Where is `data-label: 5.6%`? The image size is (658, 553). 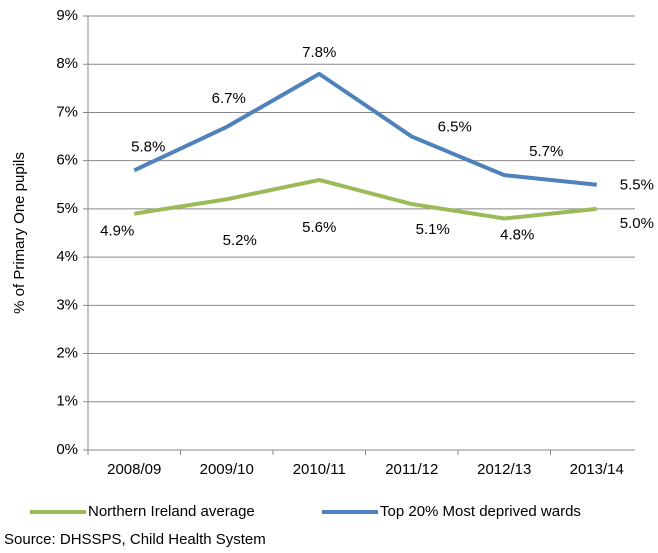 data-label: 5.6% is located at coordinates (319, 227).